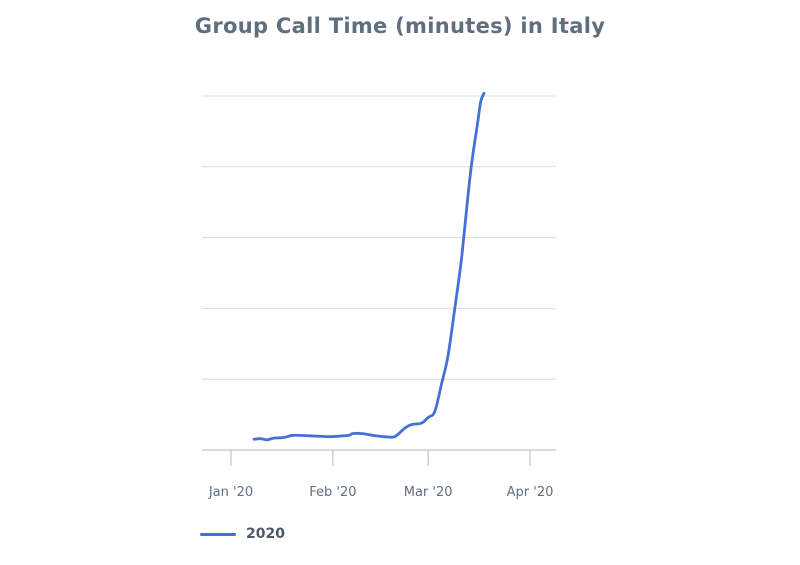  What do you see at coordinates (530, 492) in the screenshot?
I see `x-tick-label: Apr '20` at bounding box center [530, 492].